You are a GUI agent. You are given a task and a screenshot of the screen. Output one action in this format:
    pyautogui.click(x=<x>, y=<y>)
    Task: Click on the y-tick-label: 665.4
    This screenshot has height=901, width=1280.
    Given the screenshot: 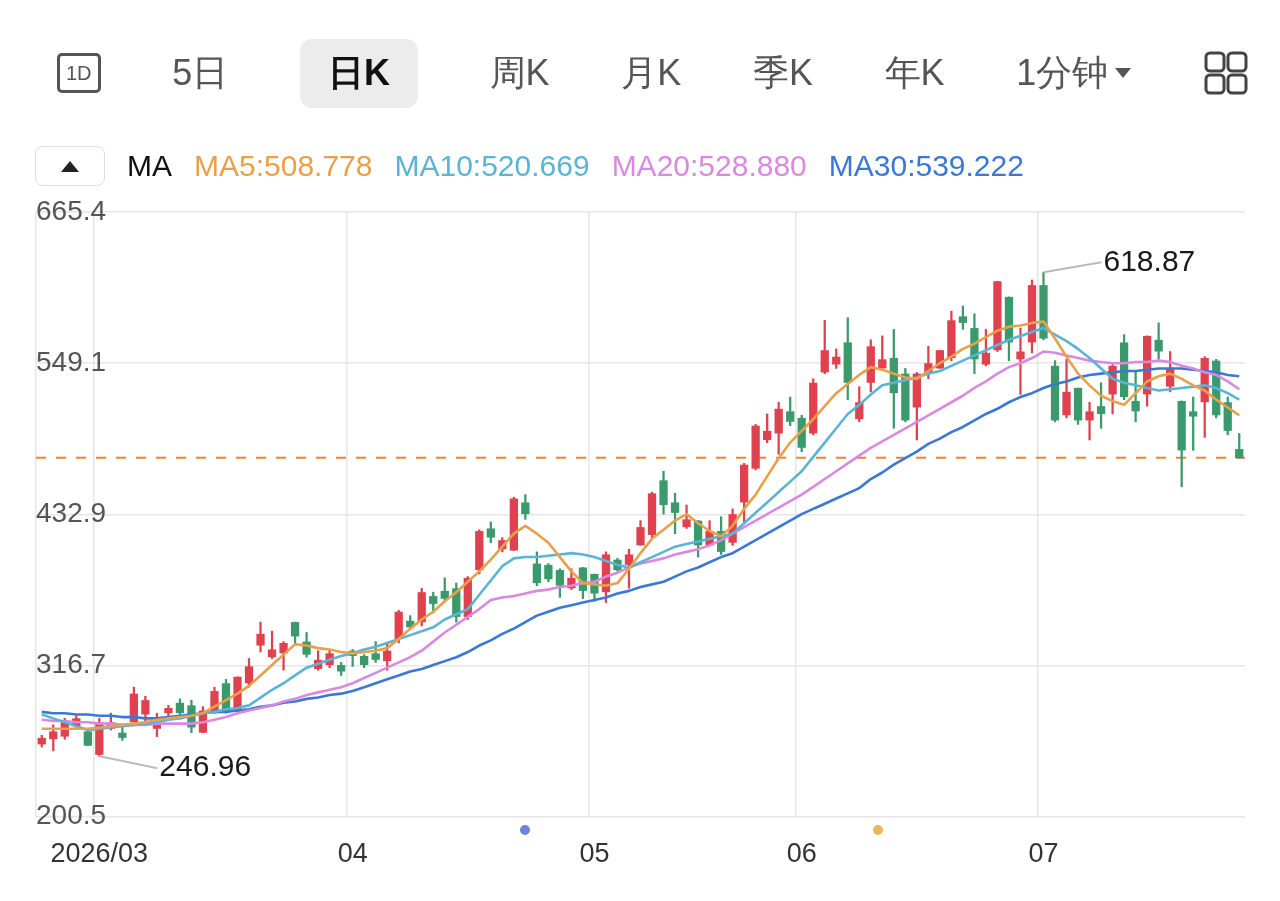 What is the action you would take?
    pyautogui.click(x=71, y=210)
    